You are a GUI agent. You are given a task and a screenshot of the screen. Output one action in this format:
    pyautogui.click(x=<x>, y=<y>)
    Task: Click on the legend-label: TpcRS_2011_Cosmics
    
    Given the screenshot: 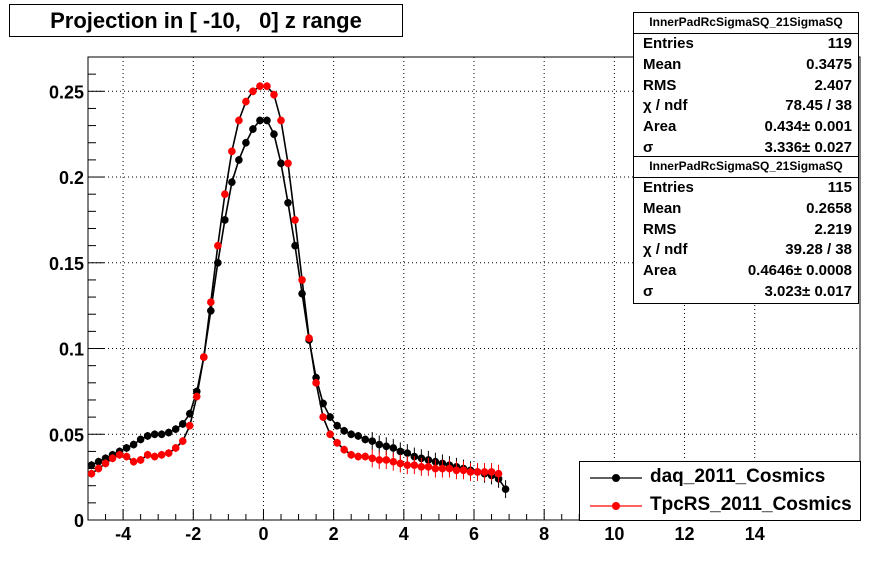 What is the action you would take?
    pyautogui.click(x=751, y=504)
    